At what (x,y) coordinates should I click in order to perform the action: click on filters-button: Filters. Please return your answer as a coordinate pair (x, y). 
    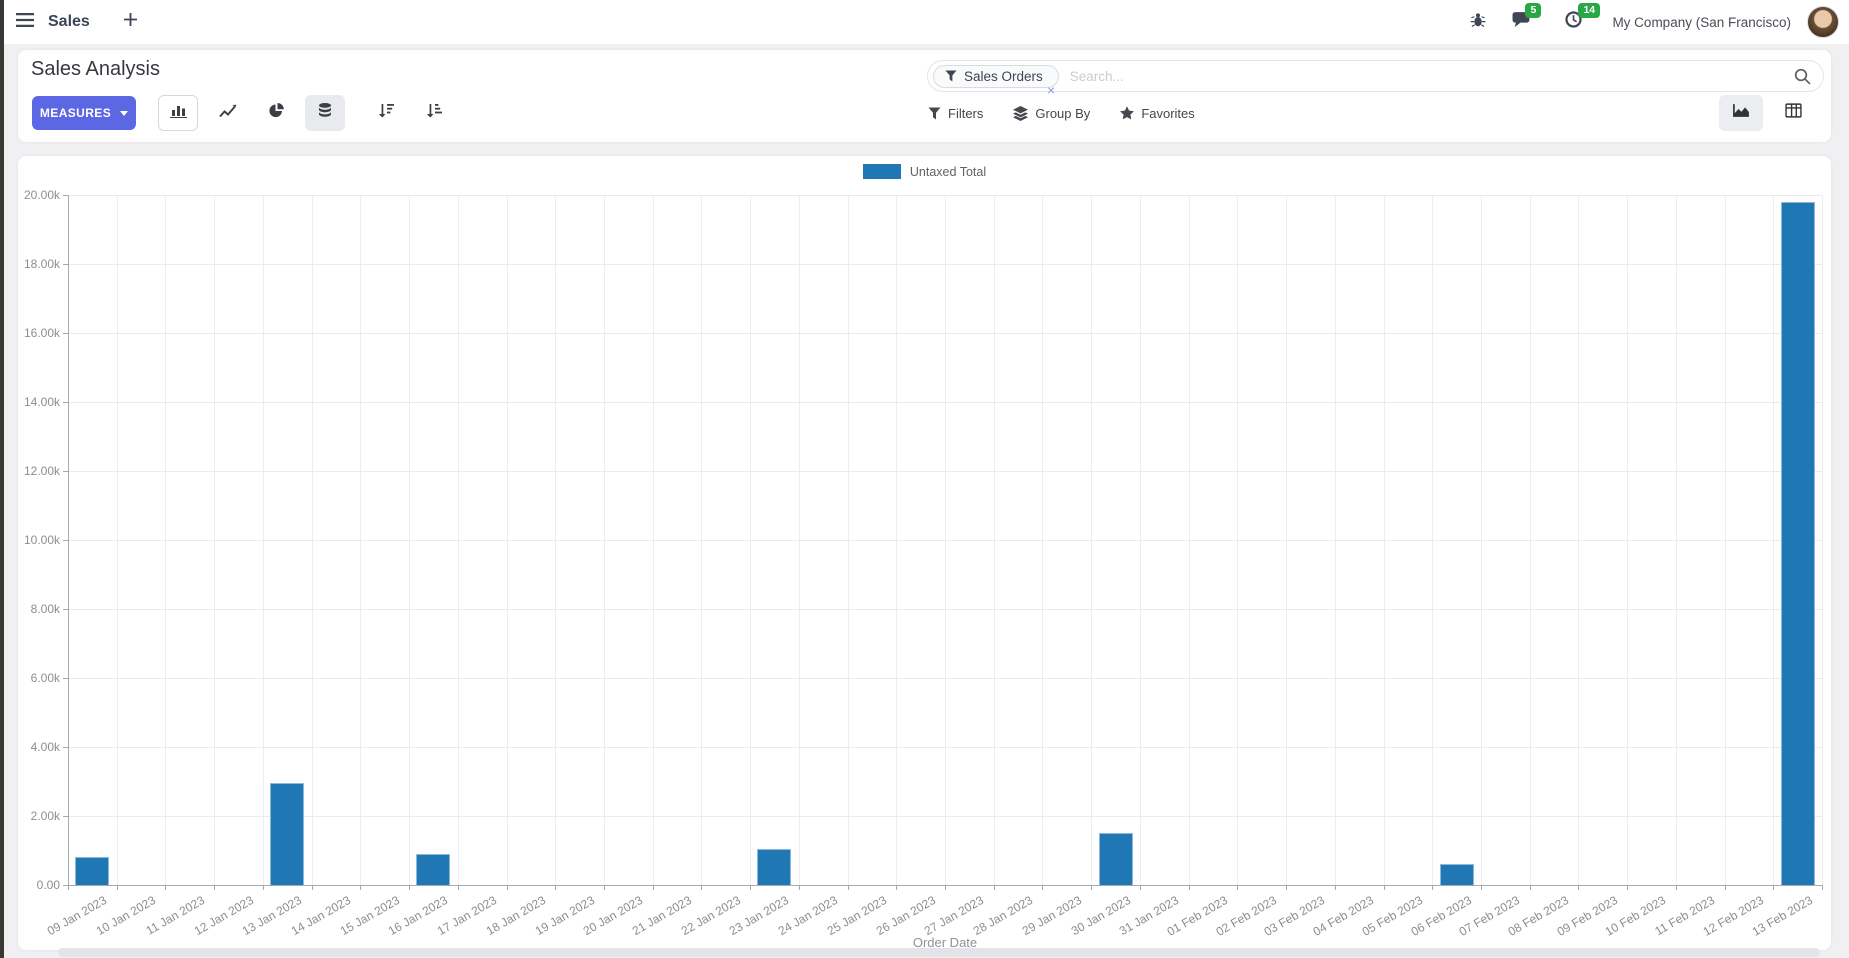
    Looking at the image, I should click on (955, 113).